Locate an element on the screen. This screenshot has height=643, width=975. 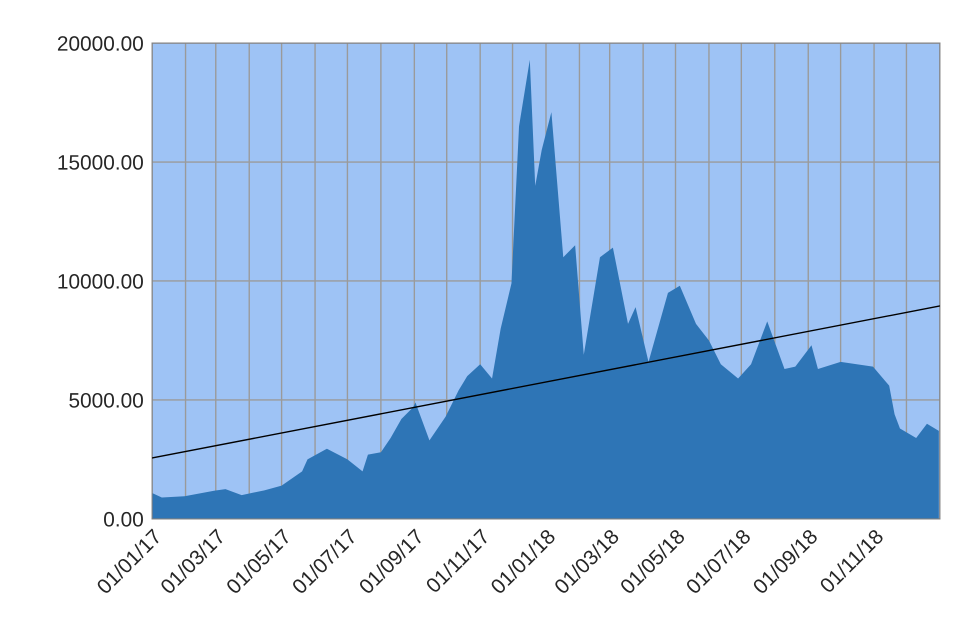
y-tick-label: 20000.00 is located at coordinates (100, 43).